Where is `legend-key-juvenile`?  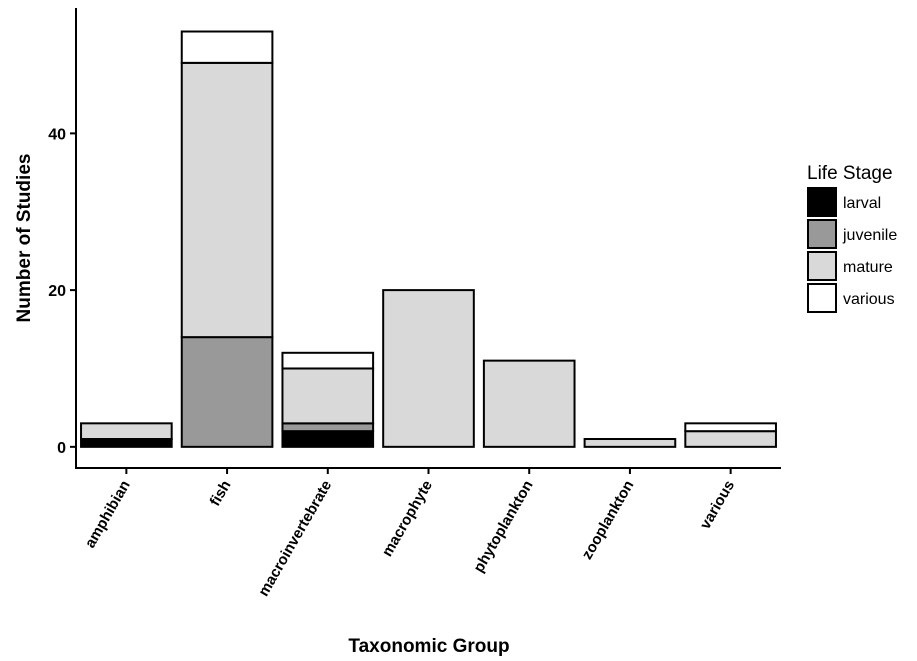
legend-key-juvenile is located at coordinates (822, 234).